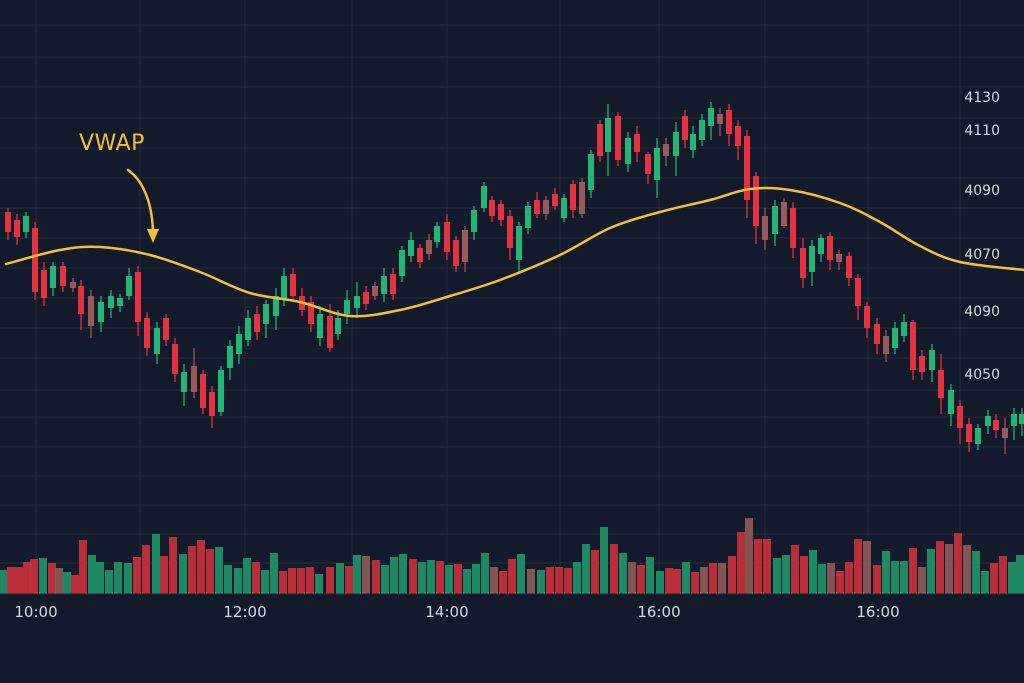 The image size is (1024, 683). What do you see at coordinates (982, 131) in the screenshot?
I see `y-axis-label: 4110` at bounding box center [982, 131].